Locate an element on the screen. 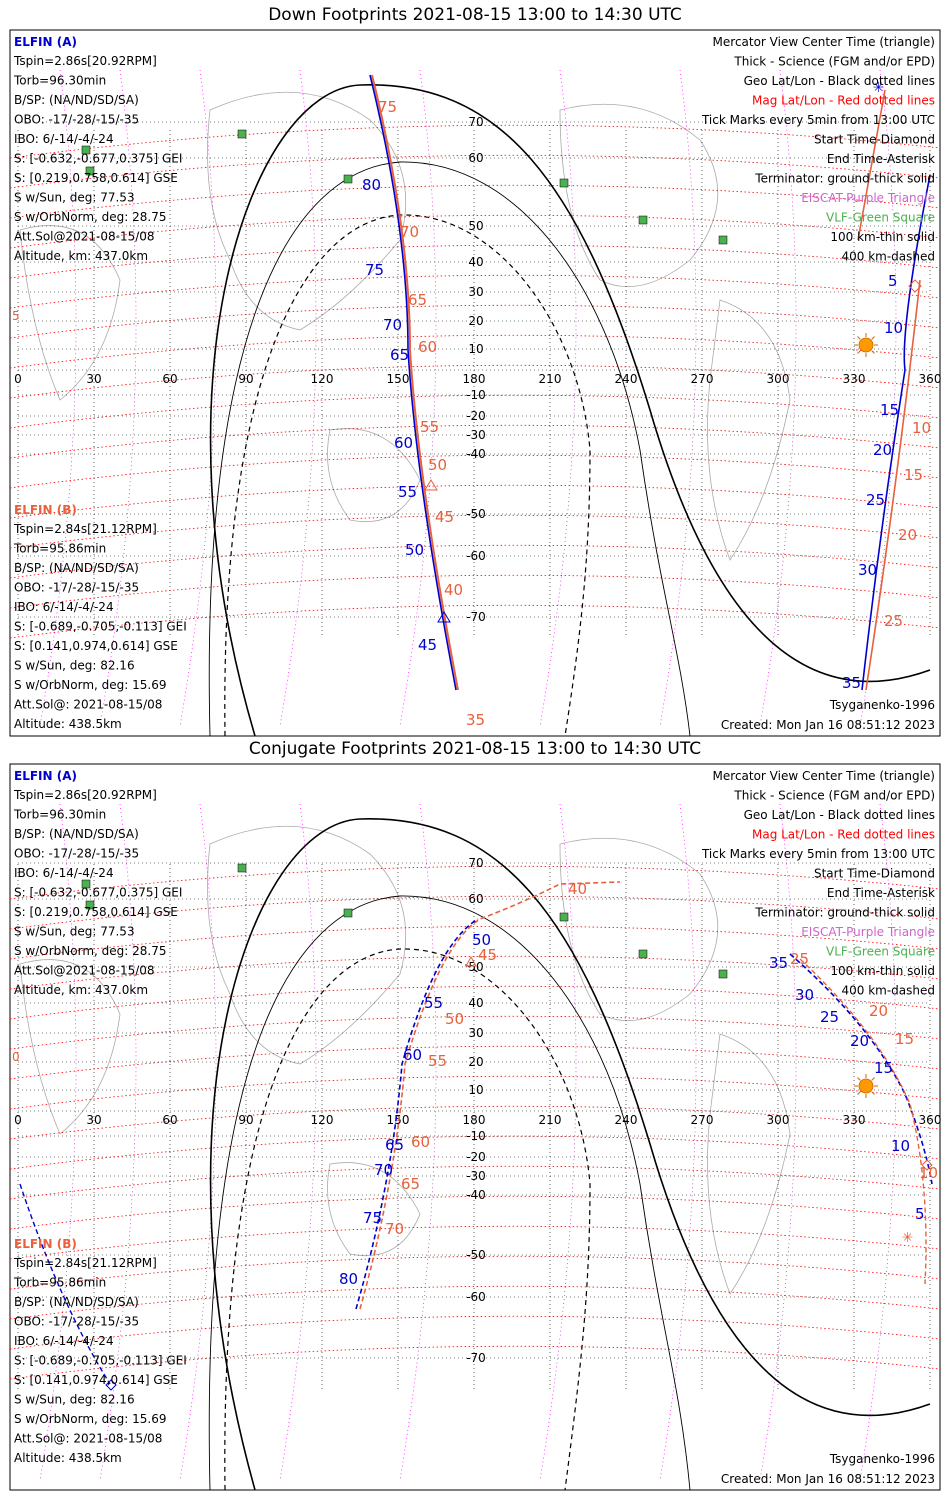  lon-label: 90 is located at coordinates (245, 379).